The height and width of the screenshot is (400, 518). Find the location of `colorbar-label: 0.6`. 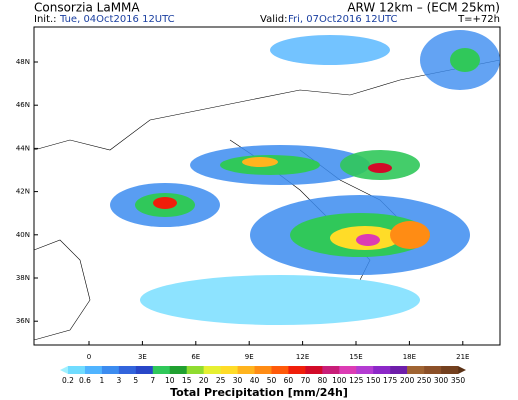

colorbar-label: 0.6 is located at coordinates (85, 380).